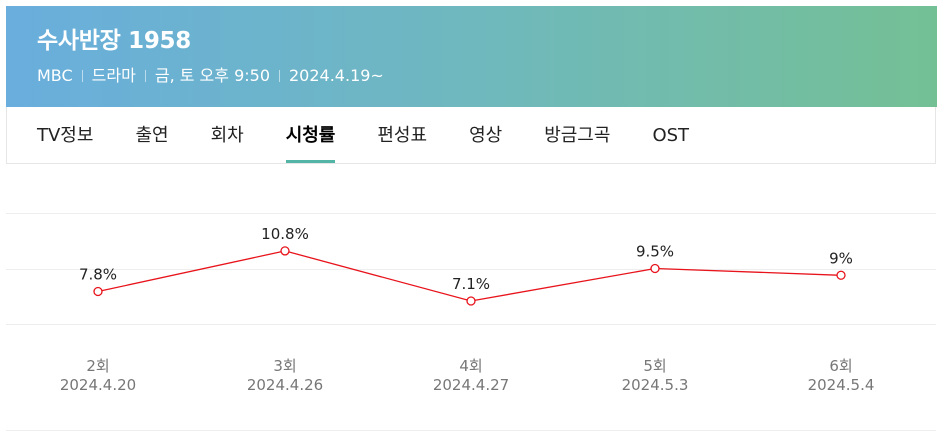 The image size is (937, 435). Describe the element at coordinates (486, 135) in the screenshot. I see `tab-video: 영상` at that location.